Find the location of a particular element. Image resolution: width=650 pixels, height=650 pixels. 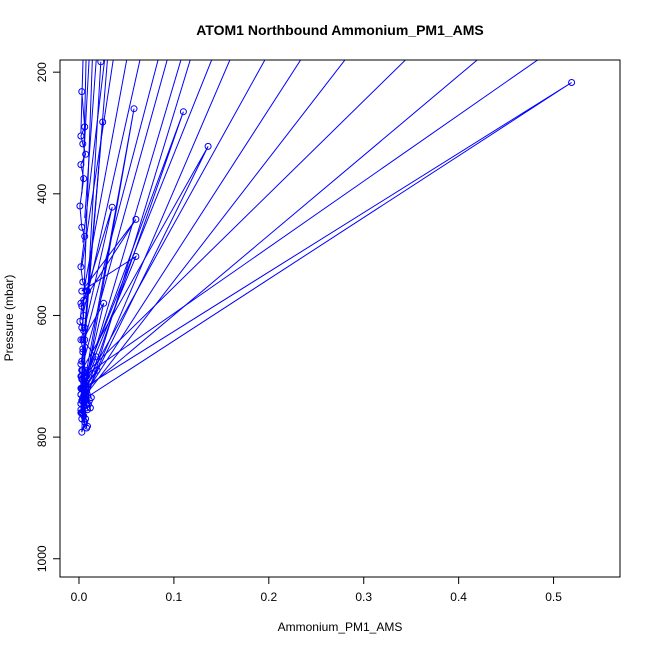

y-tick-label: 600 is located at coordinates (42, 315).